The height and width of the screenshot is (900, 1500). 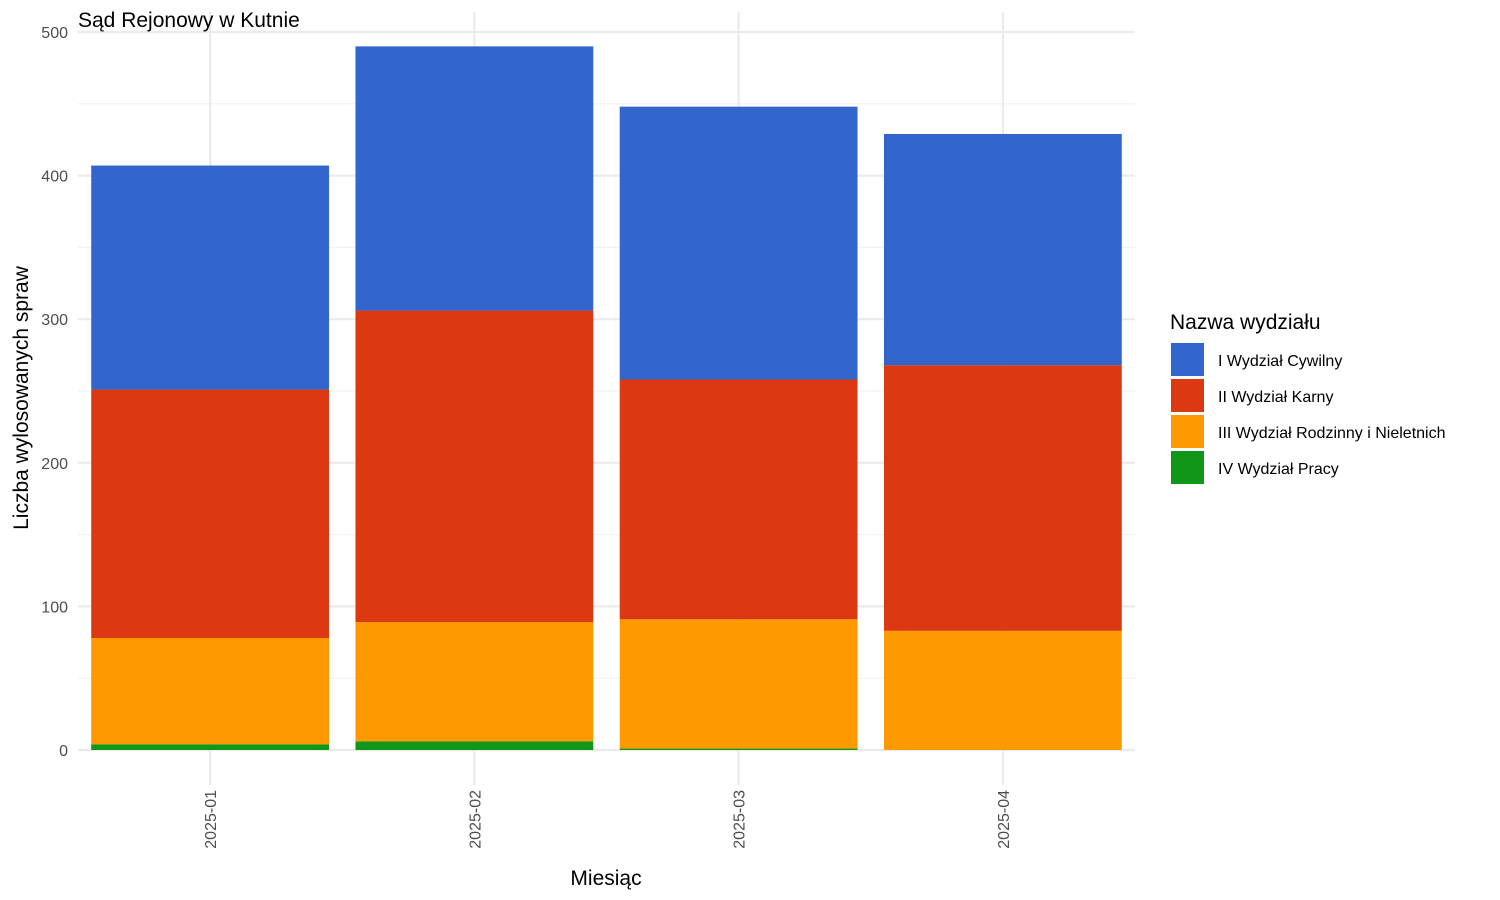 What do you see at coordinates (54, 320) in the screenshot?
I see `y-tick-label: 300` at bounding box center [54, 320].